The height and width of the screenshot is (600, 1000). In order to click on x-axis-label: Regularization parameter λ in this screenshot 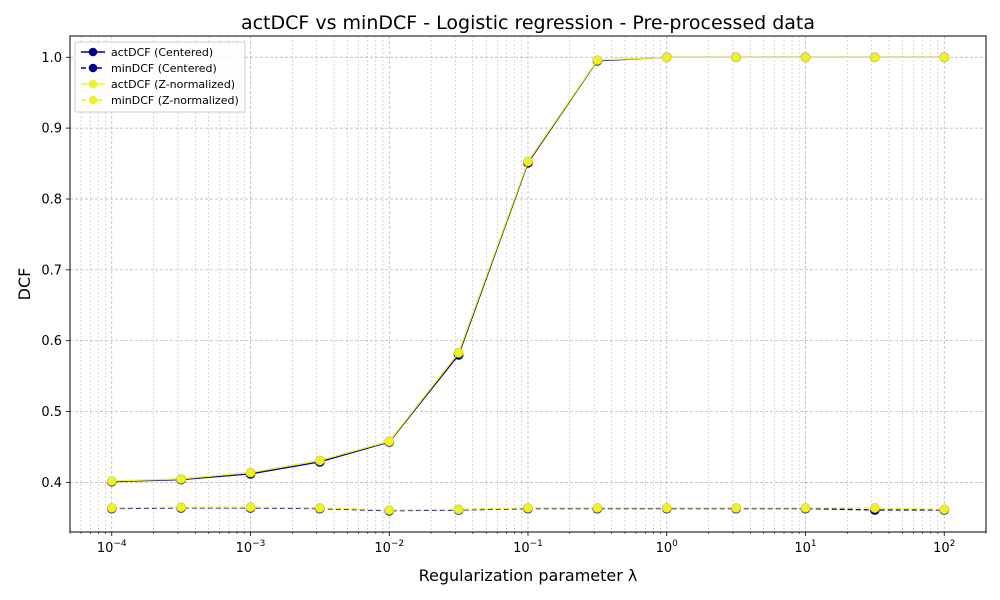, I will do `click(528, 575)`.